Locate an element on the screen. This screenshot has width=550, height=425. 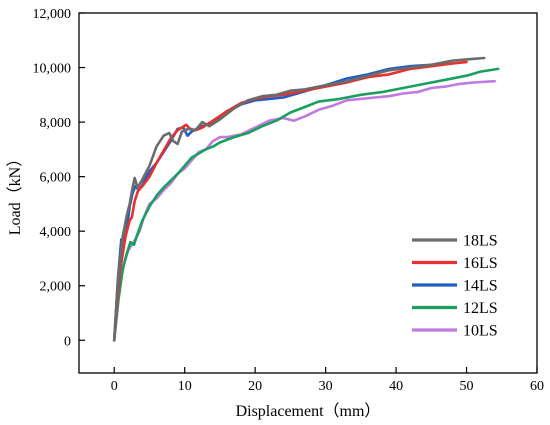
x-tick-label: 10 is located at coordinates (185, 386).